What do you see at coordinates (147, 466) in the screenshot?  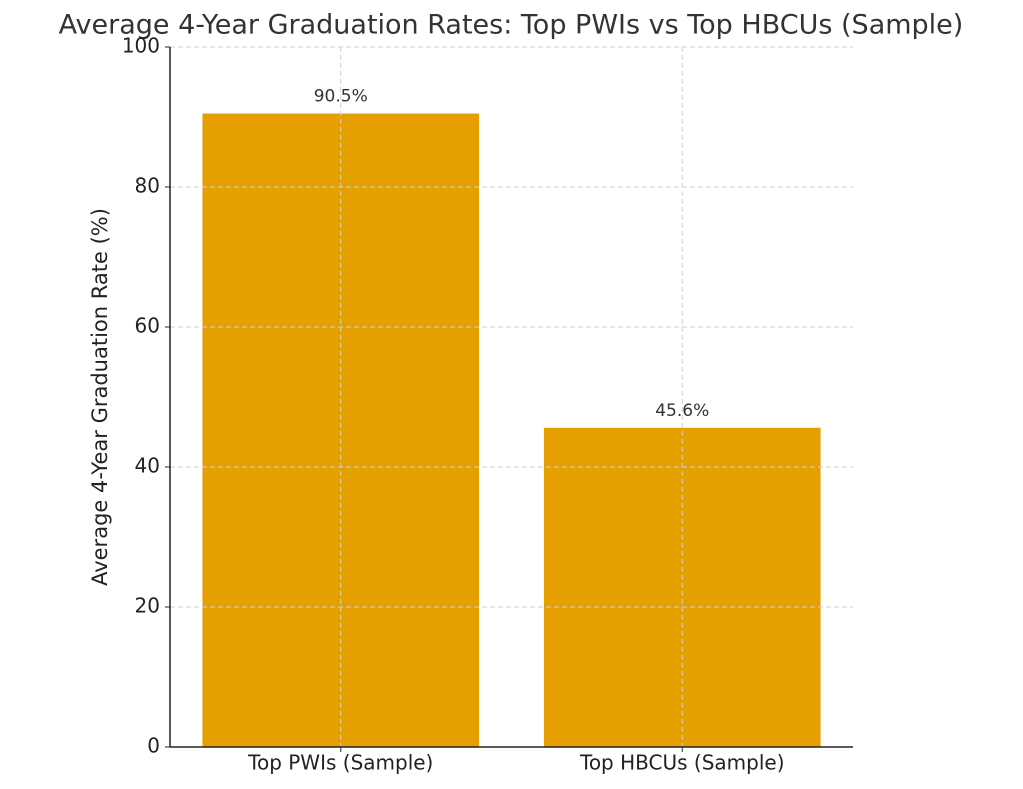 I see `y-tick-label: 40` at bounding box center [147, 466].